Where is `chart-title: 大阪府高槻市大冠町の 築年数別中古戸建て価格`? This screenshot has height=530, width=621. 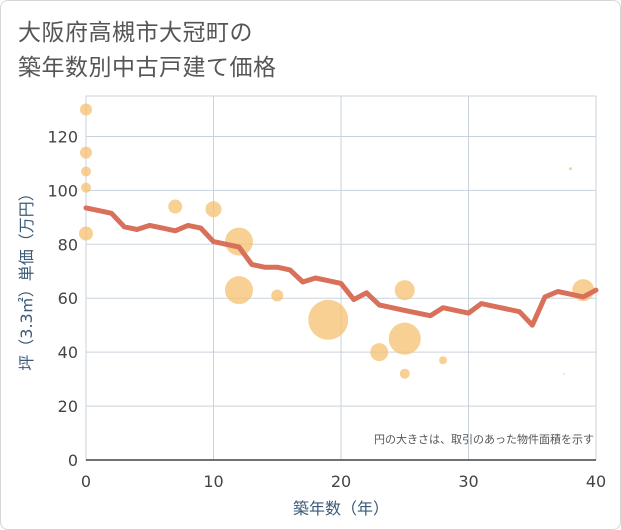 chart-title: 大阪府高槻市大冠町の 築年数別中古戸建て価格 is located at coordinates (147, 51).